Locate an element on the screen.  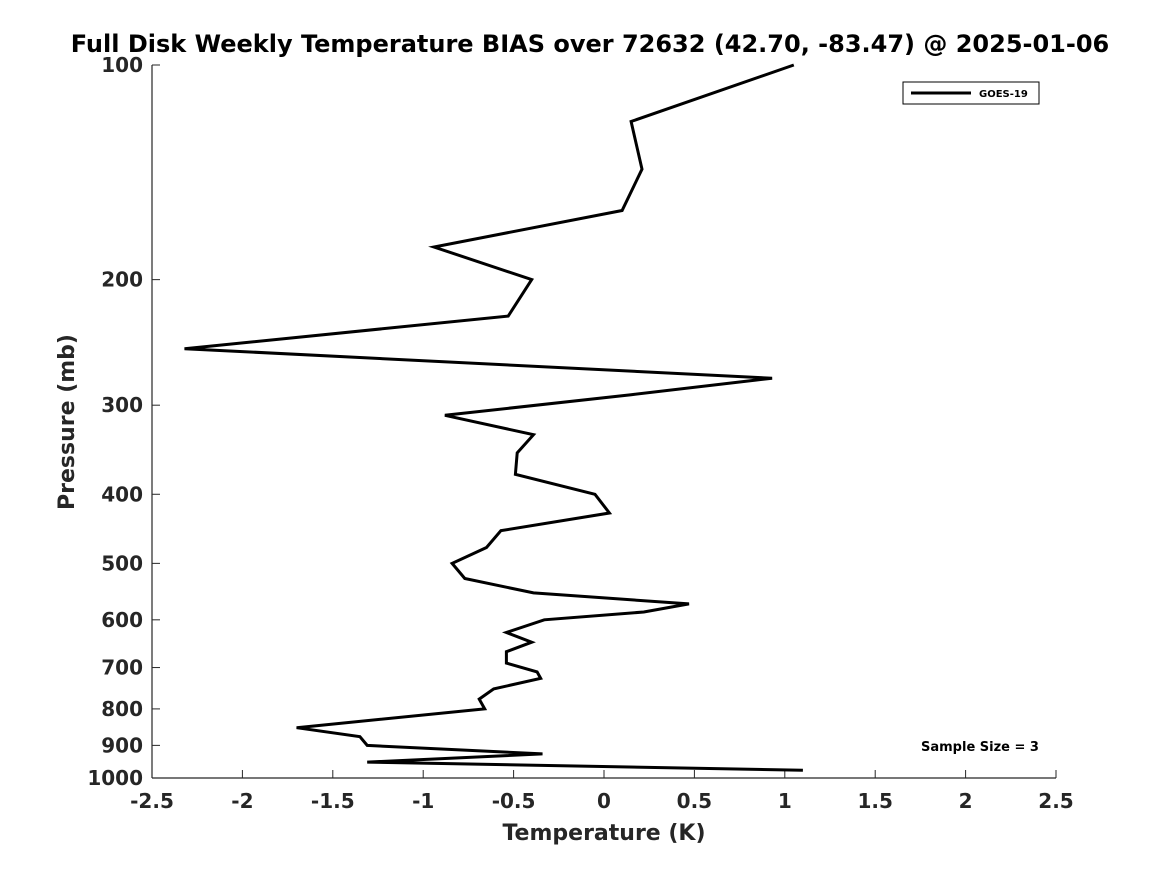
x-axis-label: Temperature (K) is located at coordinates (603, 833).